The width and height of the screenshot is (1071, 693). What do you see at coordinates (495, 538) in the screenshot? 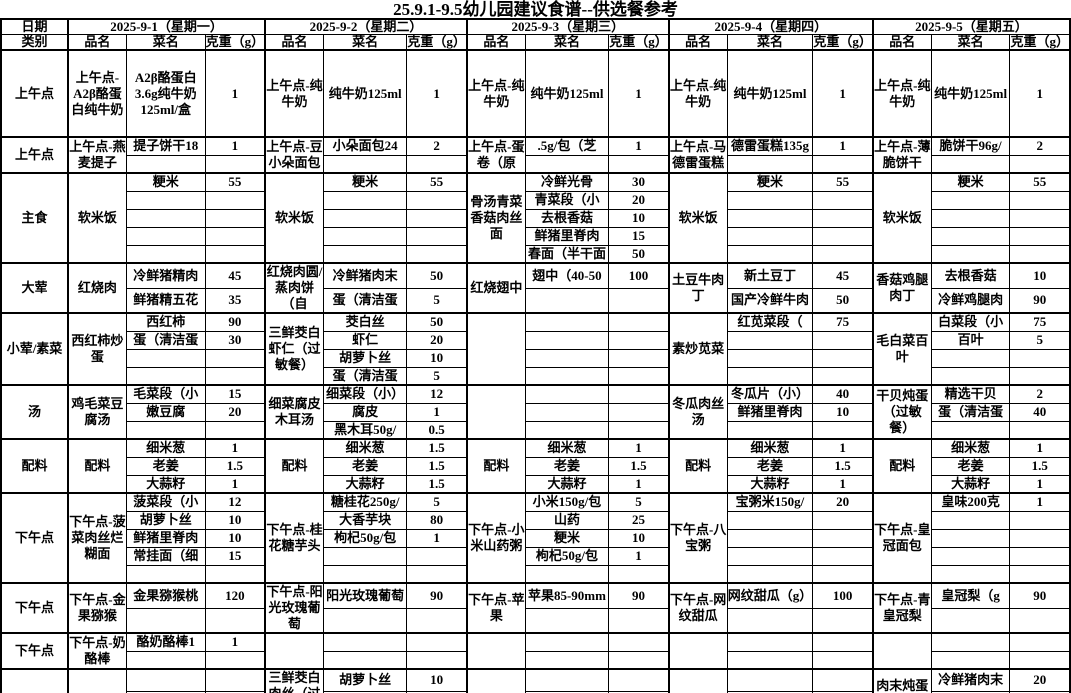
I see `dish-group-name: 下午点-小米山药粥` at bounding box center [495, 538].